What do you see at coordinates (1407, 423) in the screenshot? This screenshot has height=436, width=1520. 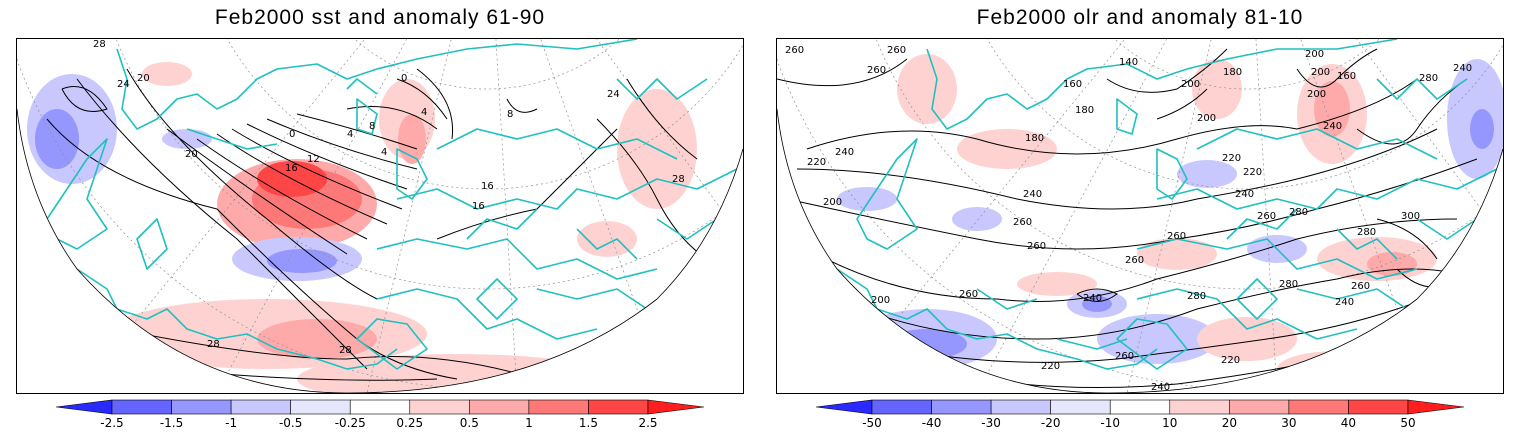 I see `colorbar-tick-label: 50` at bounding box center [1407, 423].